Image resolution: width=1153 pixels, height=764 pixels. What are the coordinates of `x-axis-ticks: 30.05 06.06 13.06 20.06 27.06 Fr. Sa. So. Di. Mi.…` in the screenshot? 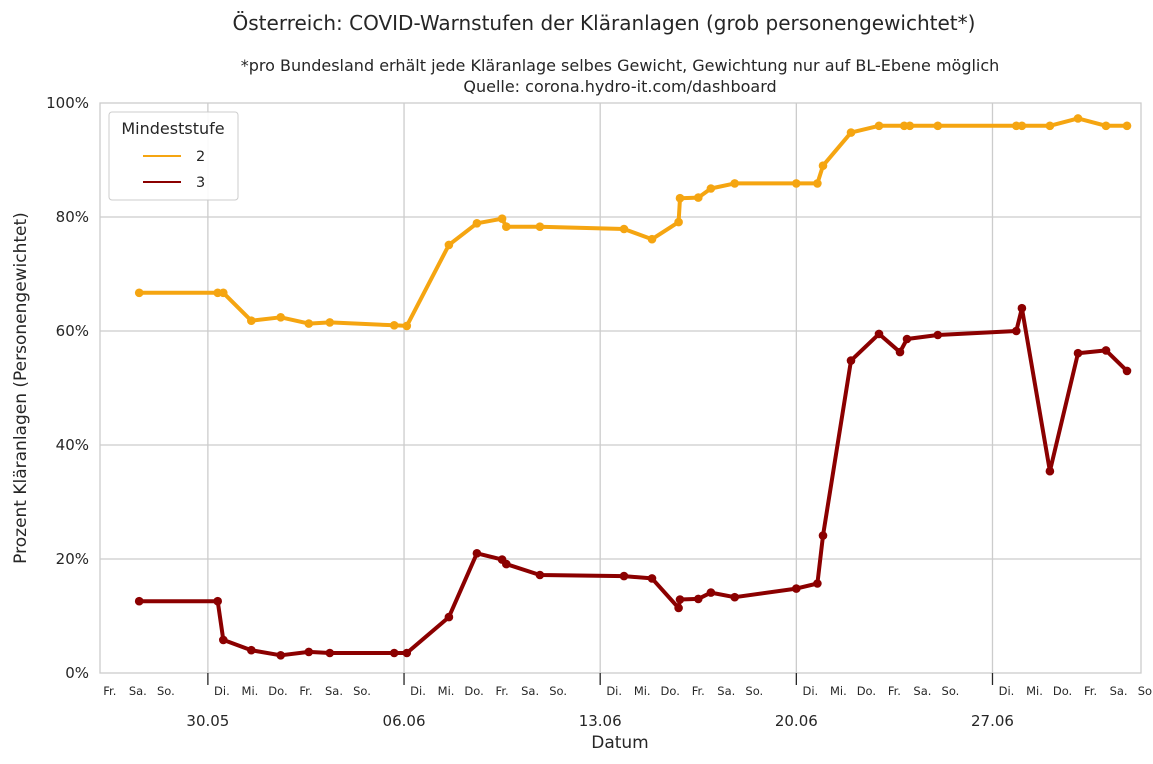 It's located at (628, 701).